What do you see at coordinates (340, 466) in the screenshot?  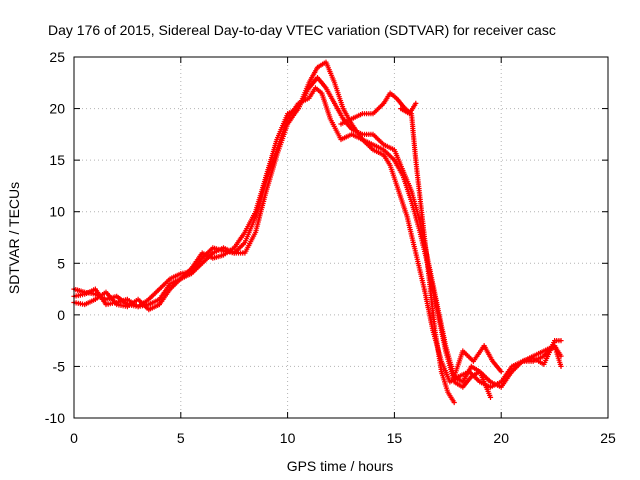 I see `x-axis-label: GPS time / hours` at bounding box center [340, 466].